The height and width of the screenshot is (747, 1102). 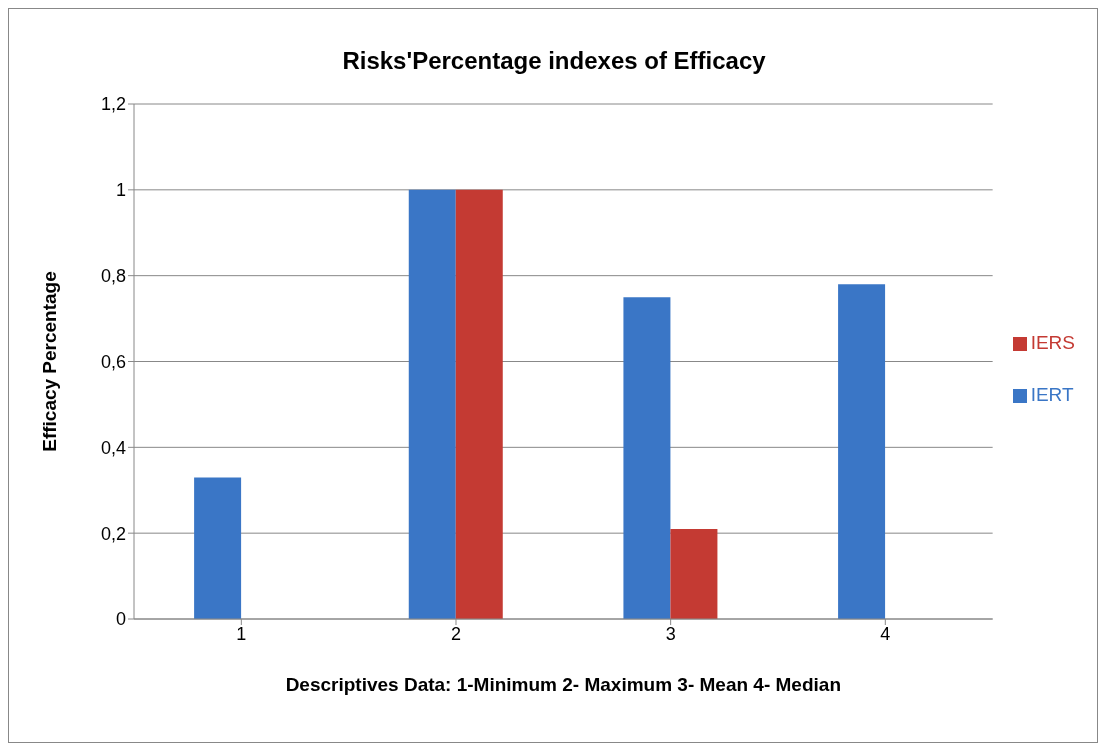 What do you see at coordinates (49, 361) in the screenshot?
I see `y-axis-title: Efficacy Percentage` at bounding box center [49, 361].